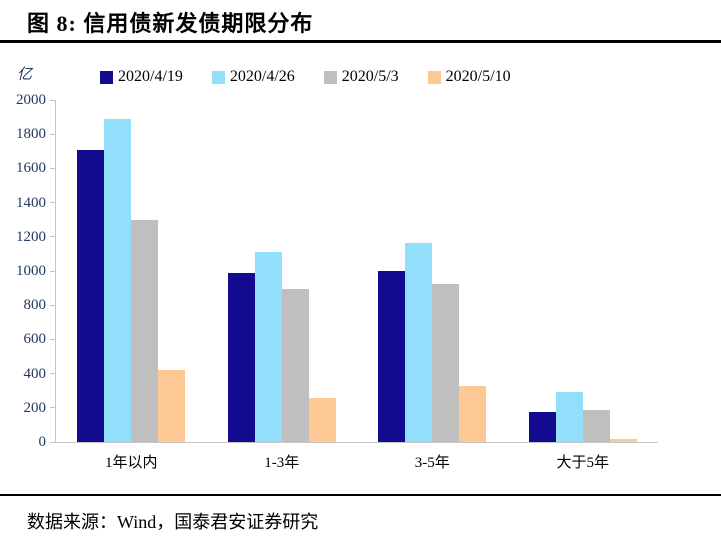 The width and height of the screenshot is (721, 546). I want to click on legend-label: 2020/5/10, so click(478, 76).